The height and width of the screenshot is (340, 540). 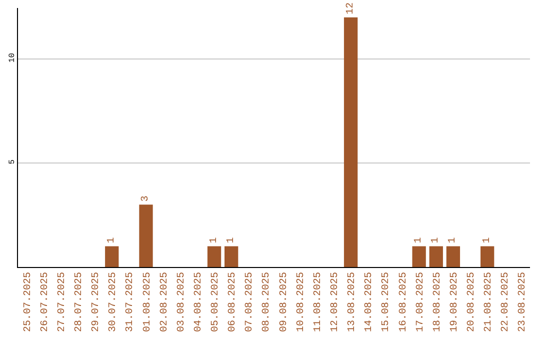 What do you see at coordinates (182, 302) in the screenshot?
I see `x-tick-label: 03.08.2025` at bounding box center [182, 302].